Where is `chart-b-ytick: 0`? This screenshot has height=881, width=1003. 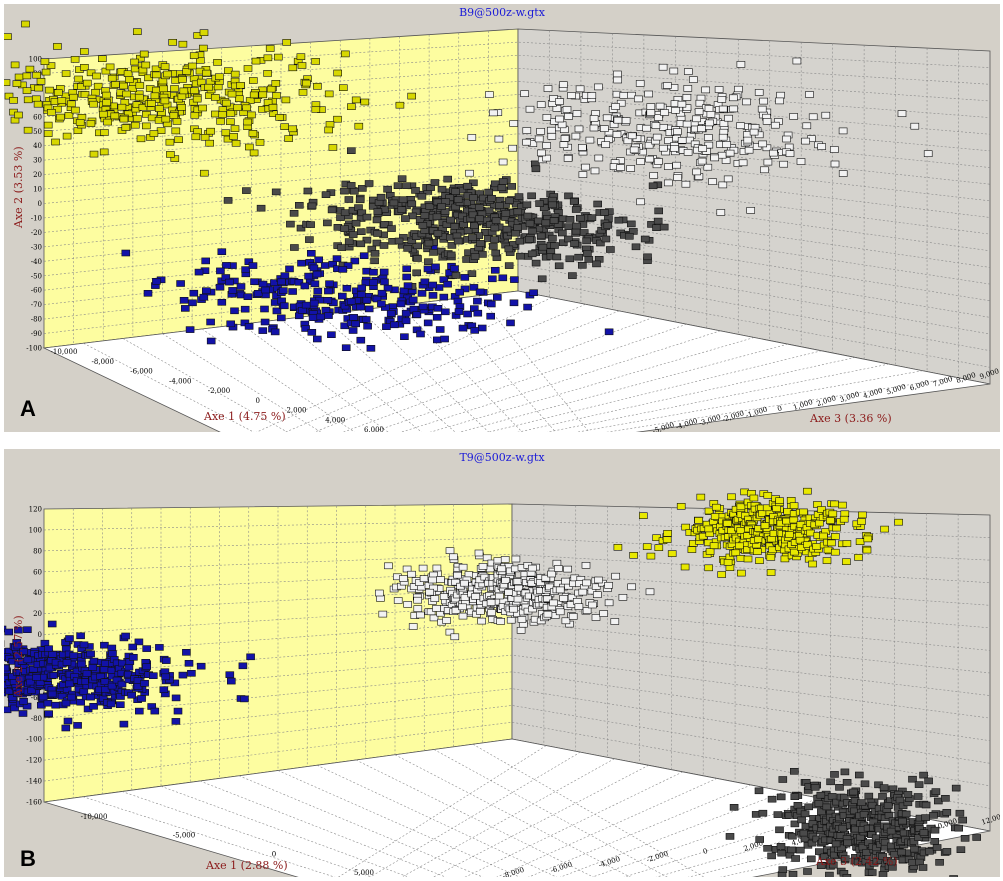
chart-b-ytick: 0 is located at coordinates (40, 635).